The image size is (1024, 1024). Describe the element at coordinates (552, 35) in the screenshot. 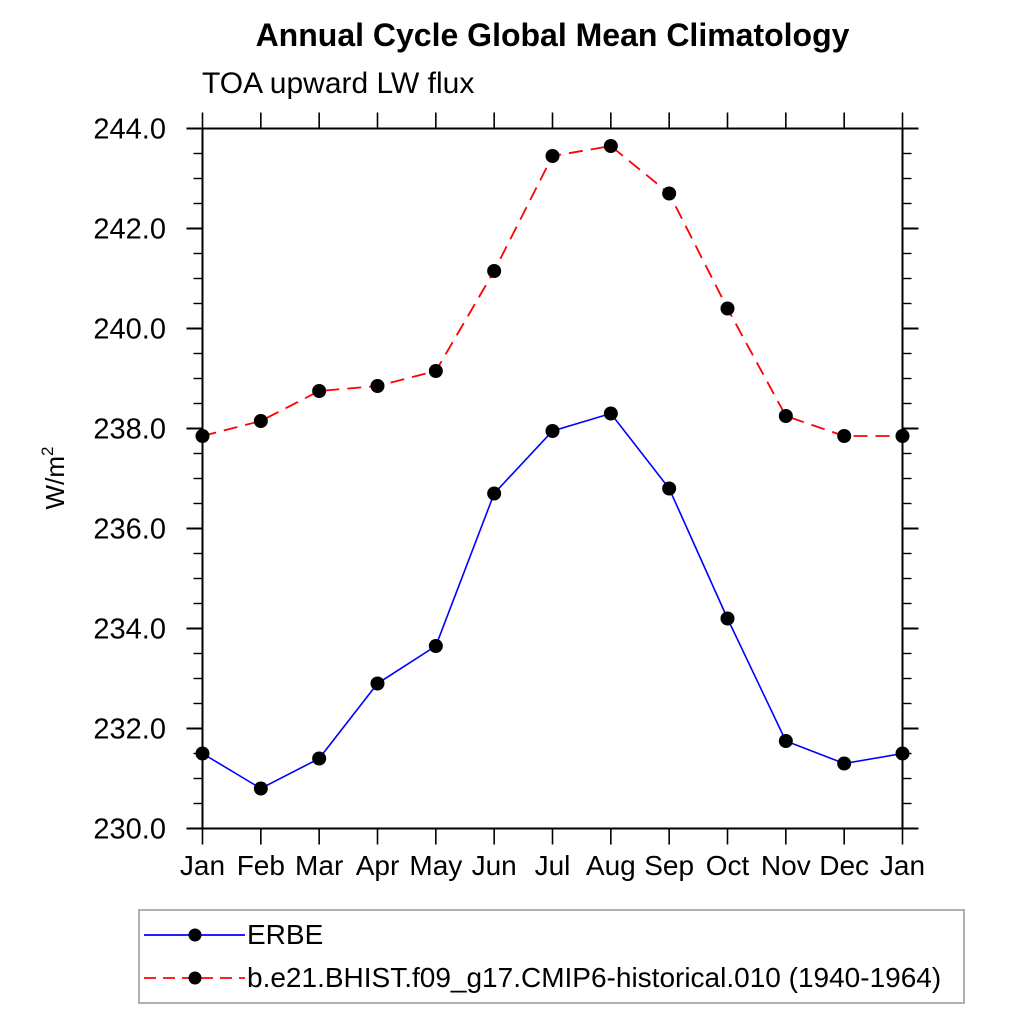

I see `chart-title: Annual Cycle Global Mean Climatology` at that location.